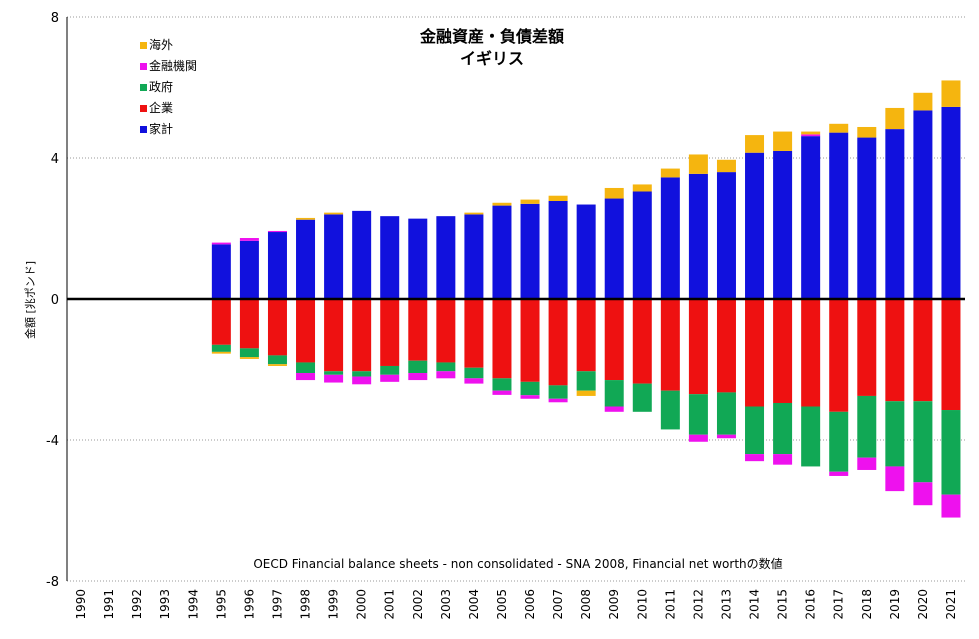 This screenshot has width=979, height=639. I want to click on x-tick-label: 1996, so click(249, 604).